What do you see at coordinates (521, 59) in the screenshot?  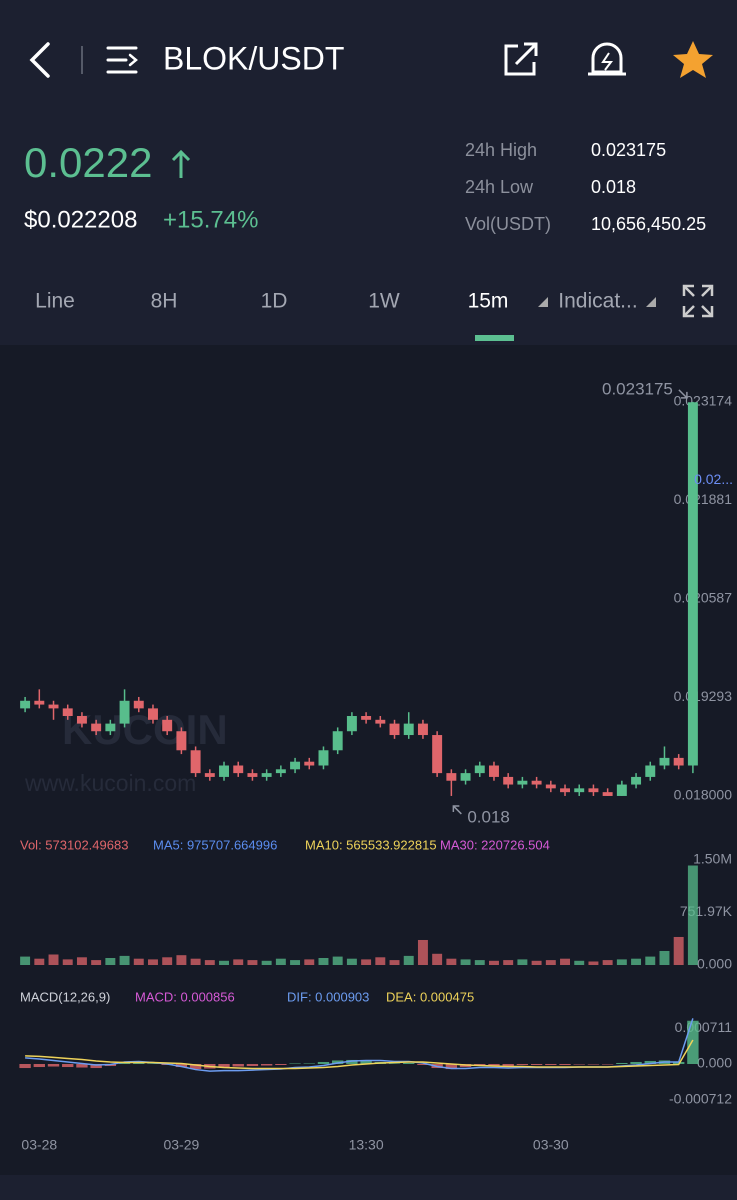 I see `share-button` at bounding box center [521, 59].